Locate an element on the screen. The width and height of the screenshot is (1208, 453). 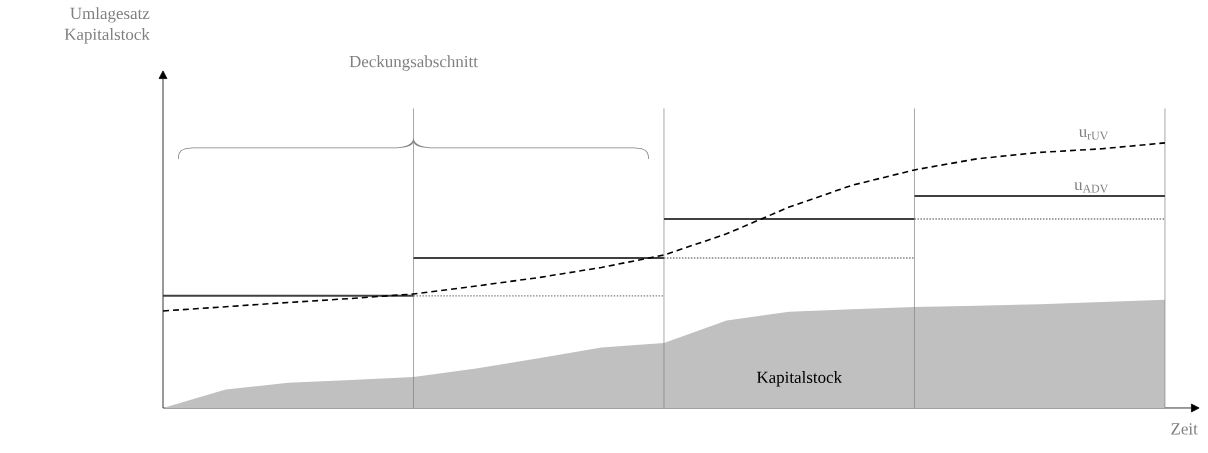
series-label: Kapitalstock is located at coordinates (799, 379).